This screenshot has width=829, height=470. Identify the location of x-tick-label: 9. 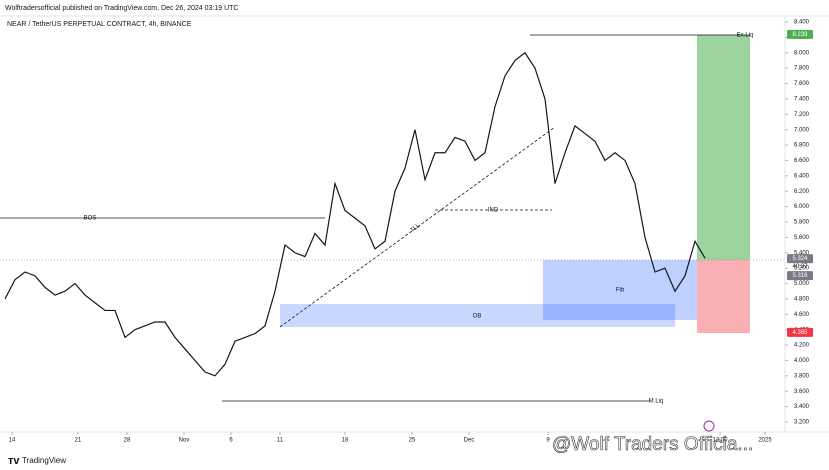
(548, 441).